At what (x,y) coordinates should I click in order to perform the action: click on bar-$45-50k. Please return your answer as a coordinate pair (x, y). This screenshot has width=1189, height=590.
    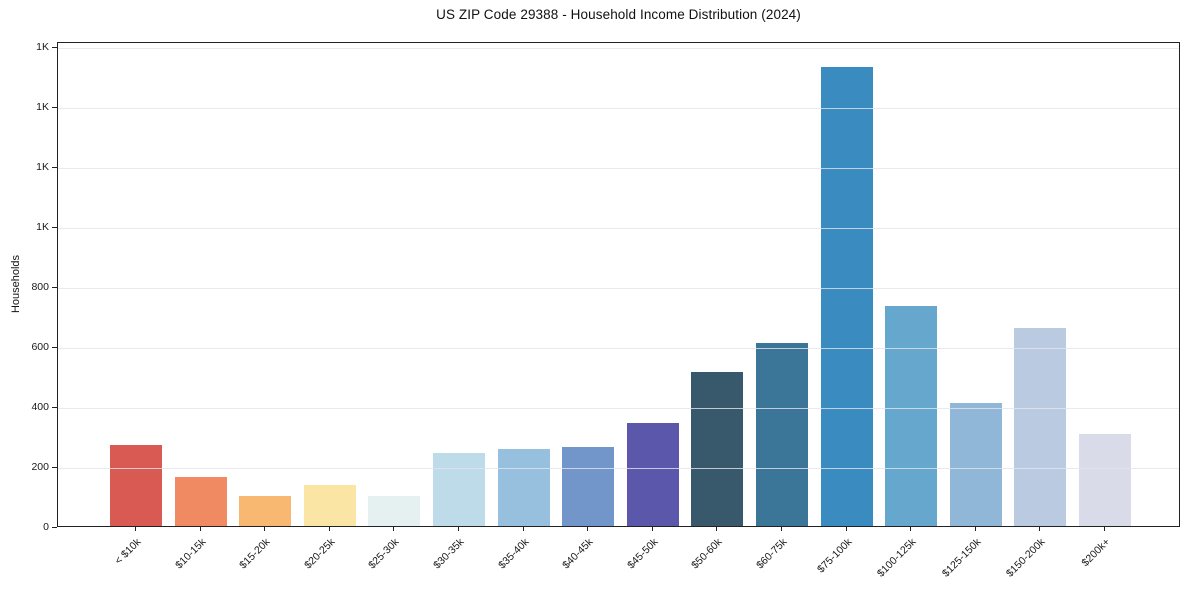
    Looking at the image, I should click on (652, 474).